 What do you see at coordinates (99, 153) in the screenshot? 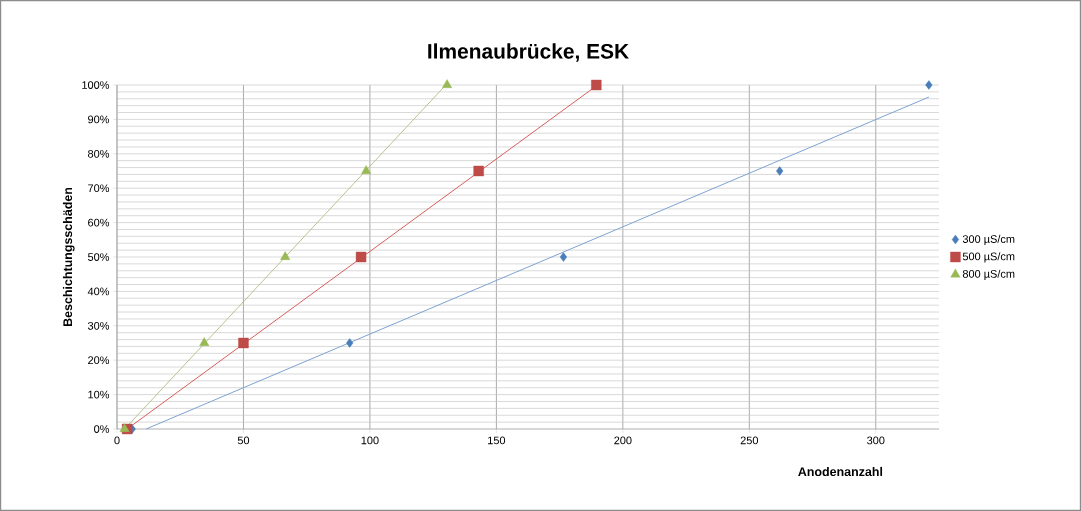
I see `y-tick-label: 80%` at bounding box center [99, 153].